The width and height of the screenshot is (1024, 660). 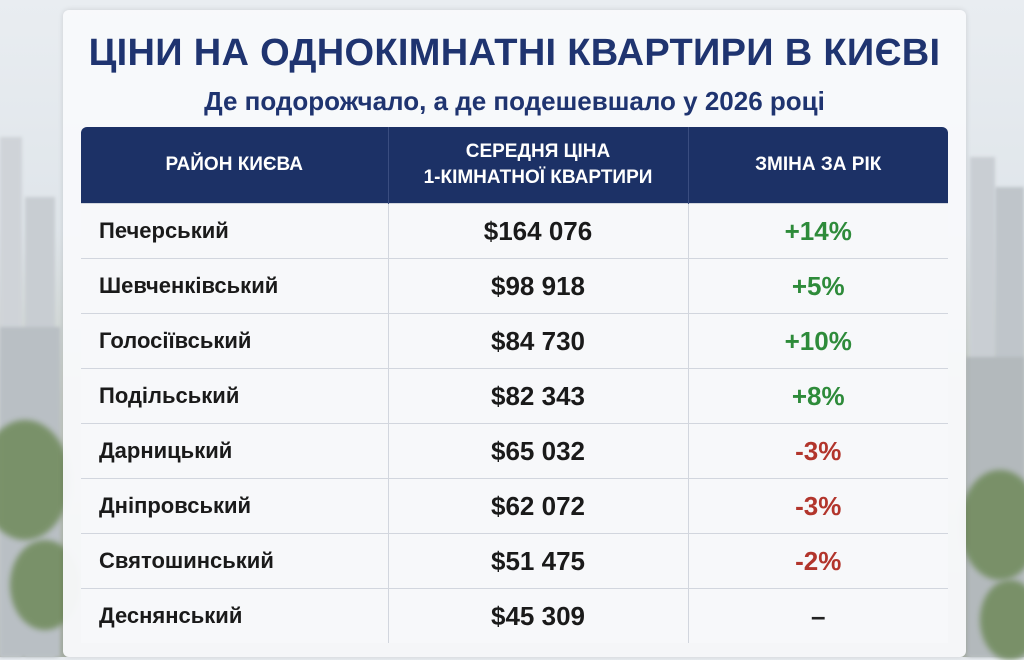 I want to click on average-price: $82 343, so click(x=537, y=396).